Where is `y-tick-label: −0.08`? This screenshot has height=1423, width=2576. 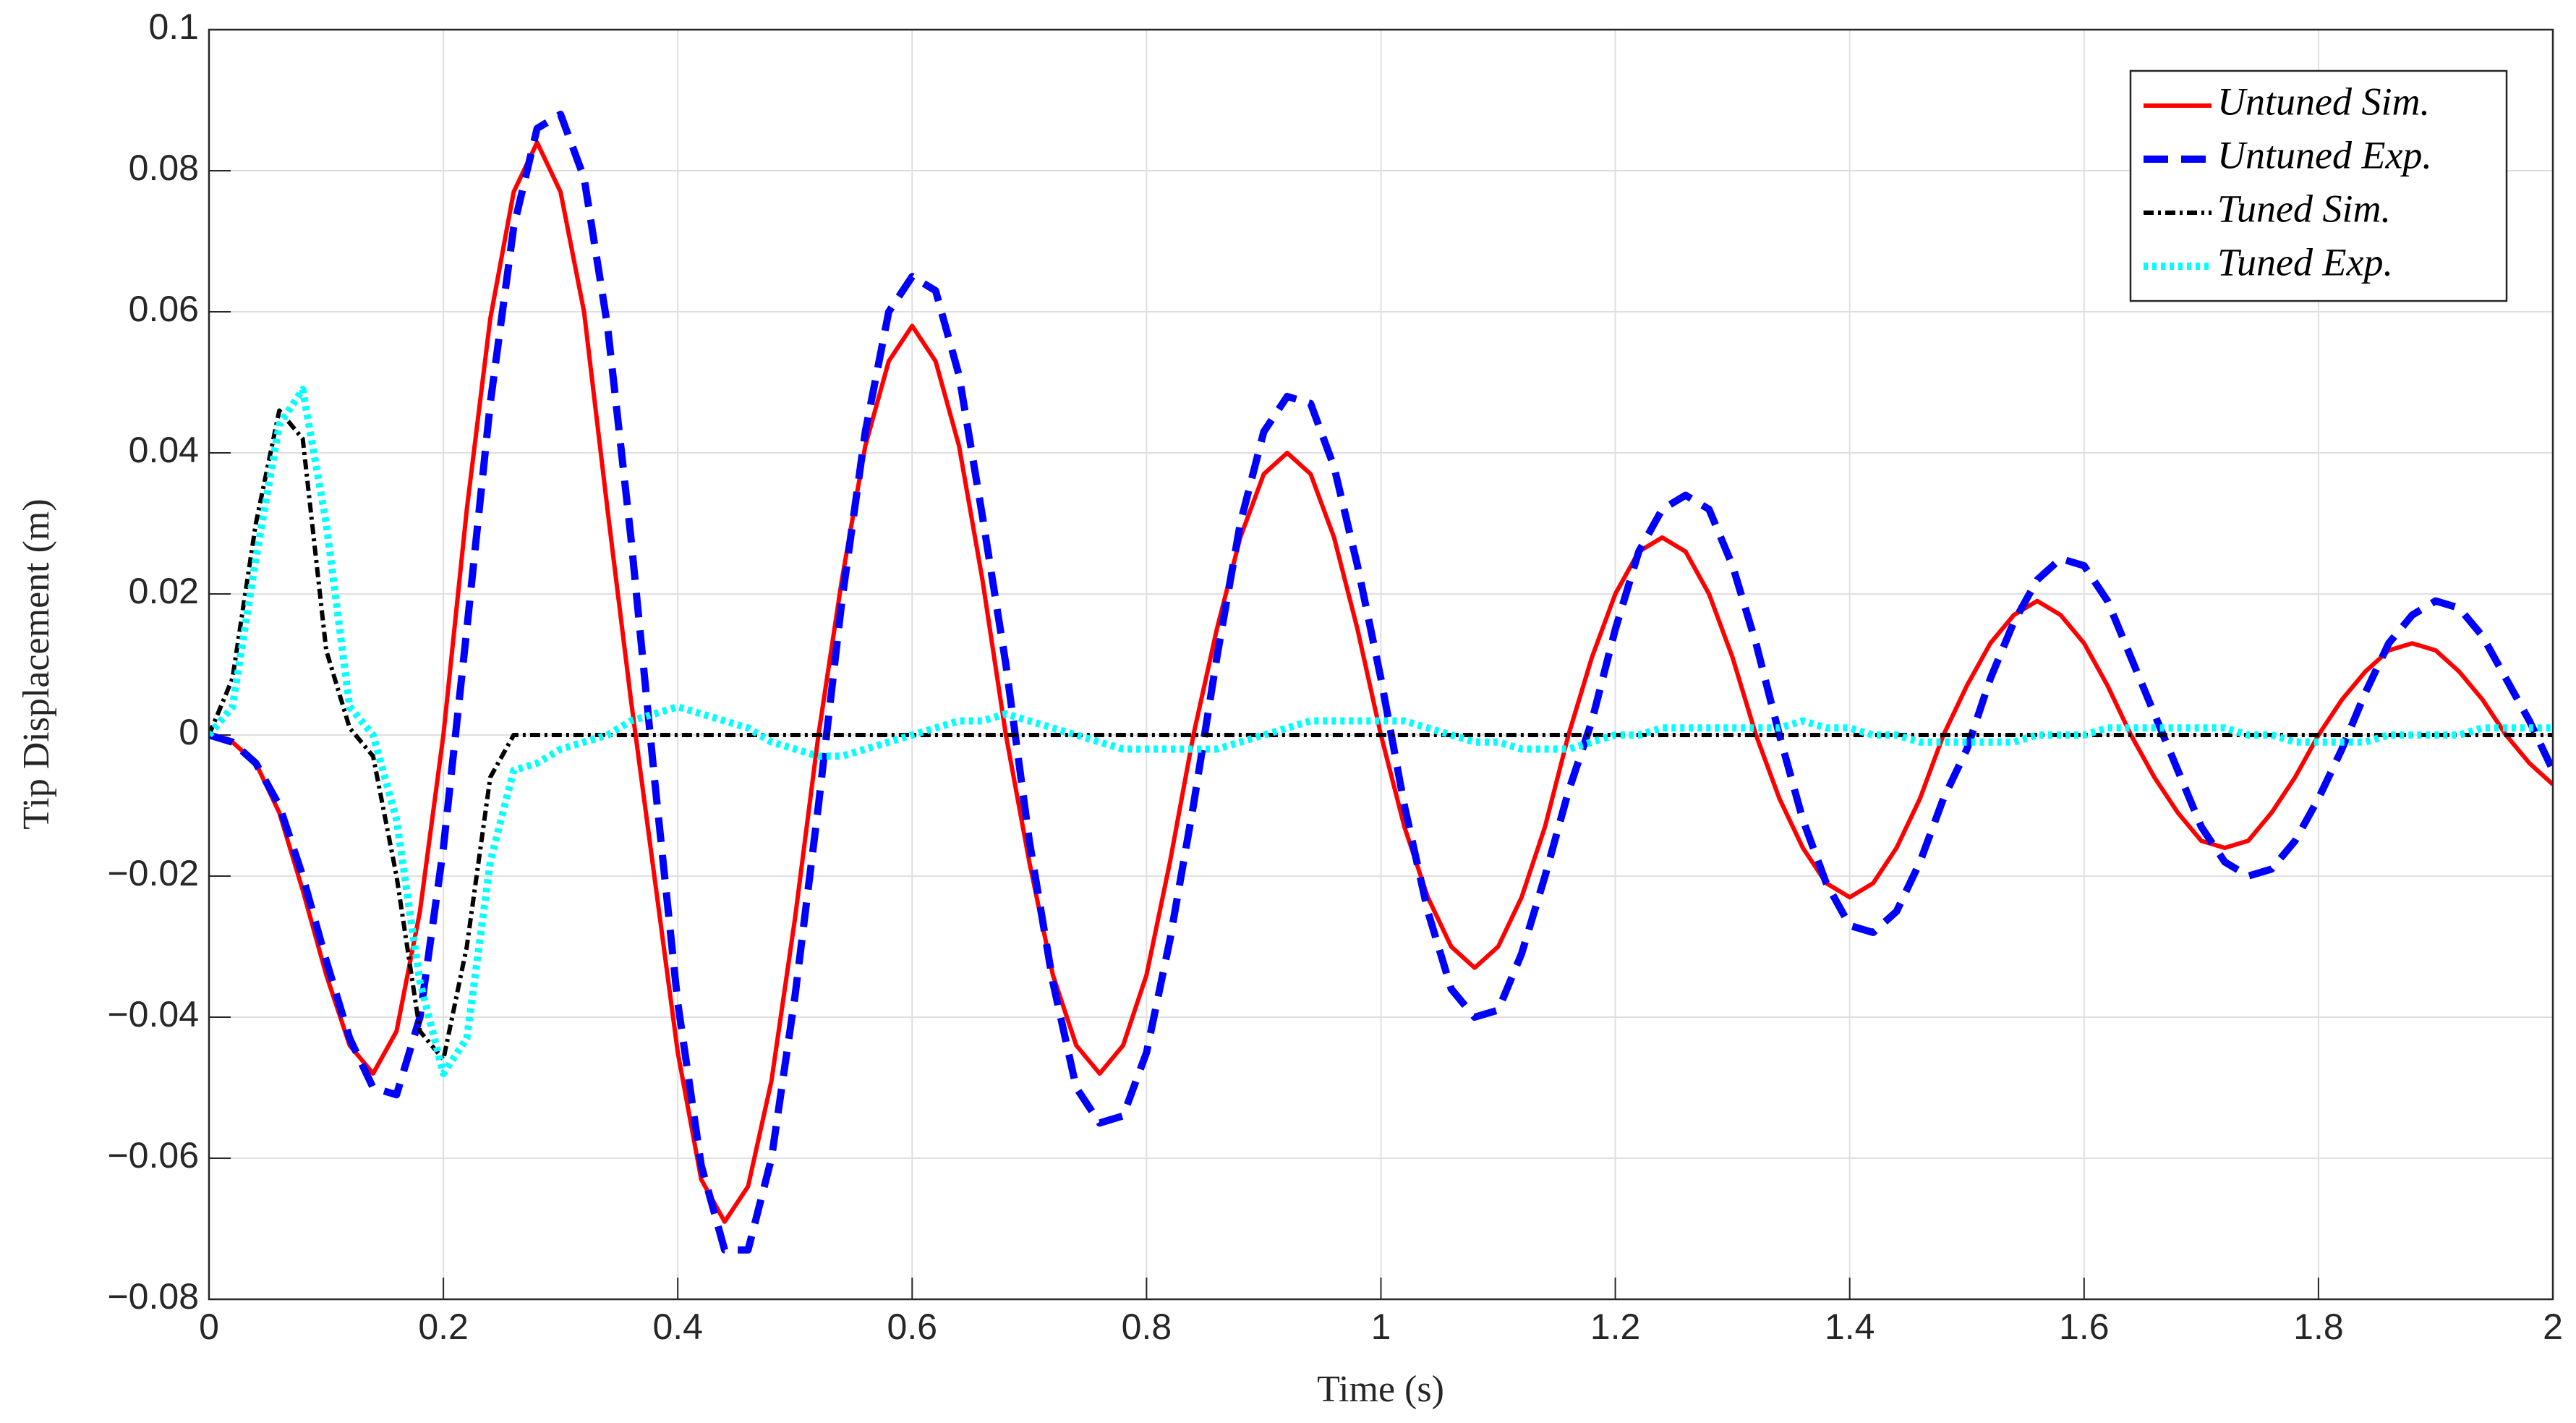
y-tick-label: −0.08 is located at coordinates (153, 1296).